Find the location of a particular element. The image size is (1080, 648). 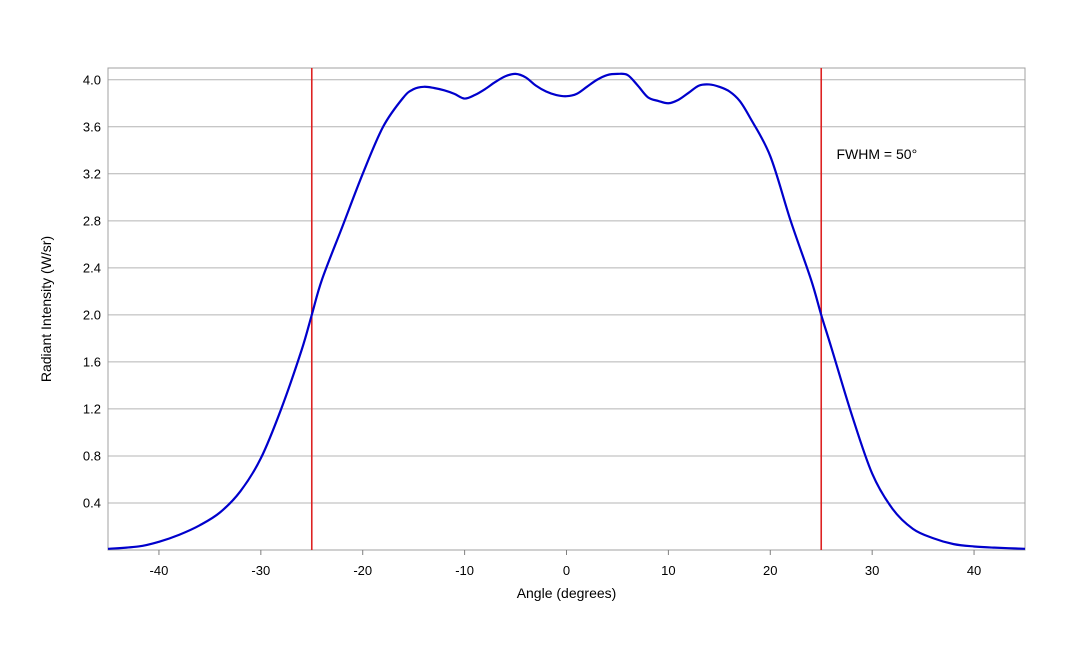

x-axis-label: Angle (degrees) is located at coordinates (567, 593).